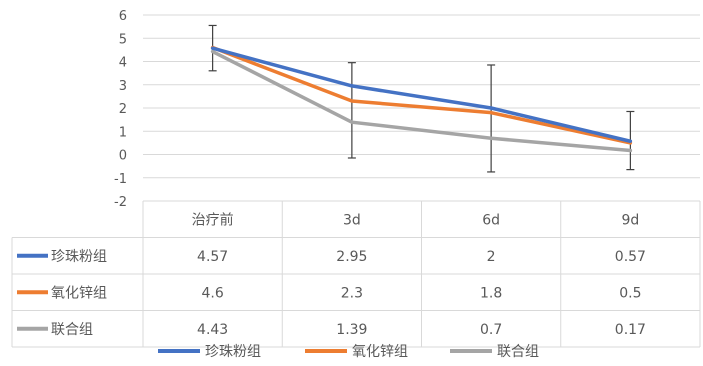  I want to click on x-category-label: 3d, so click(352, 220).